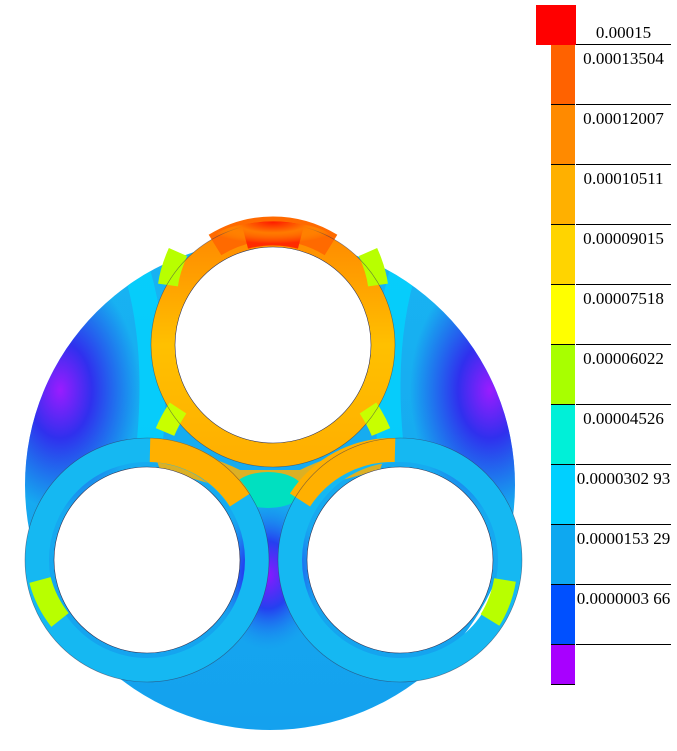  What do you see at coordinates (623, 615) in the screenshot?
I see `legend-label: 0.0000003 66` at bounding box center [623, 615].